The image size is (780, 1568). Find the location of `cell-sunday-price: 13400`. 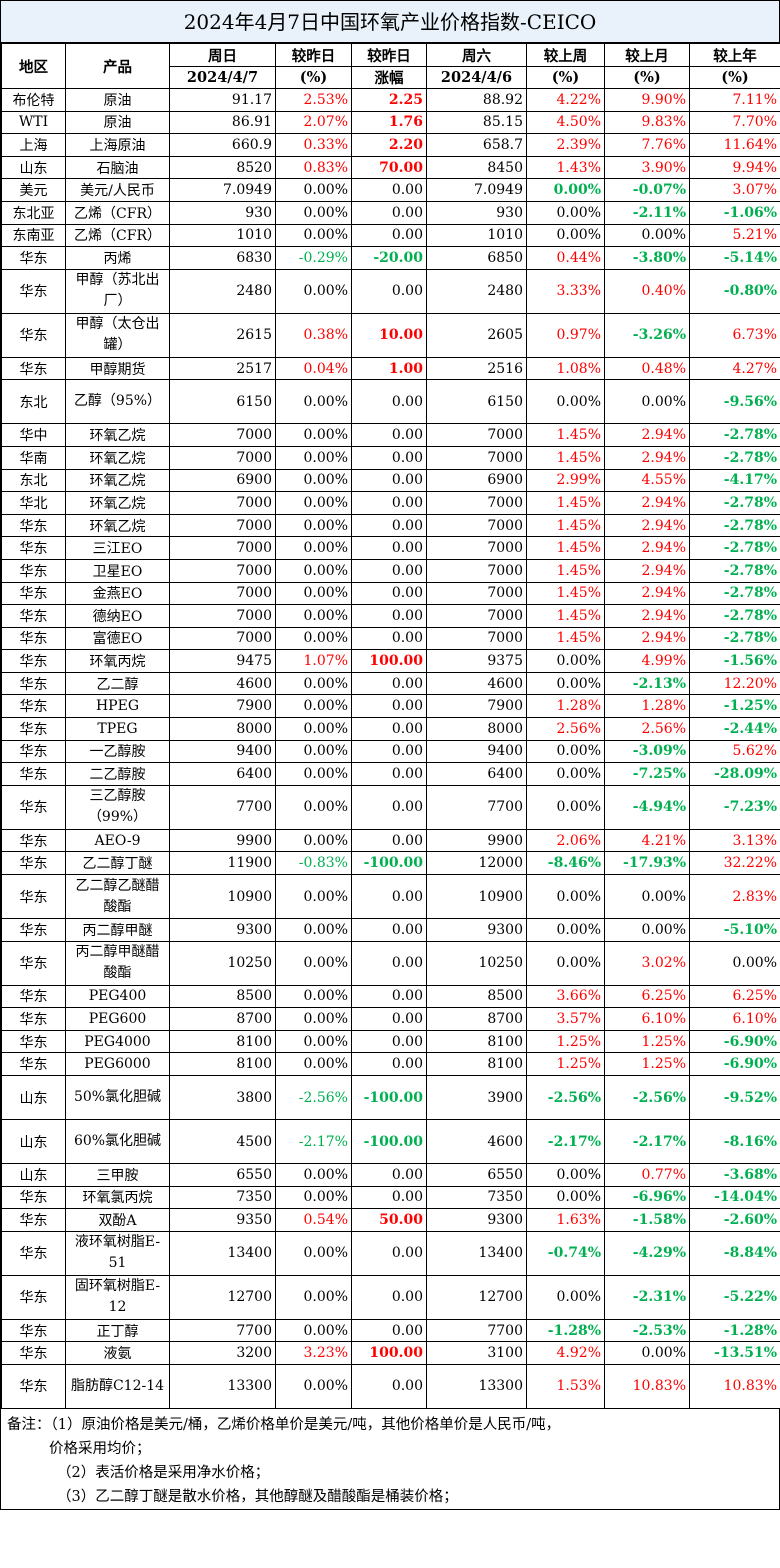

cell-sunday-price: 13400 is located at coordinates (222, 1253).